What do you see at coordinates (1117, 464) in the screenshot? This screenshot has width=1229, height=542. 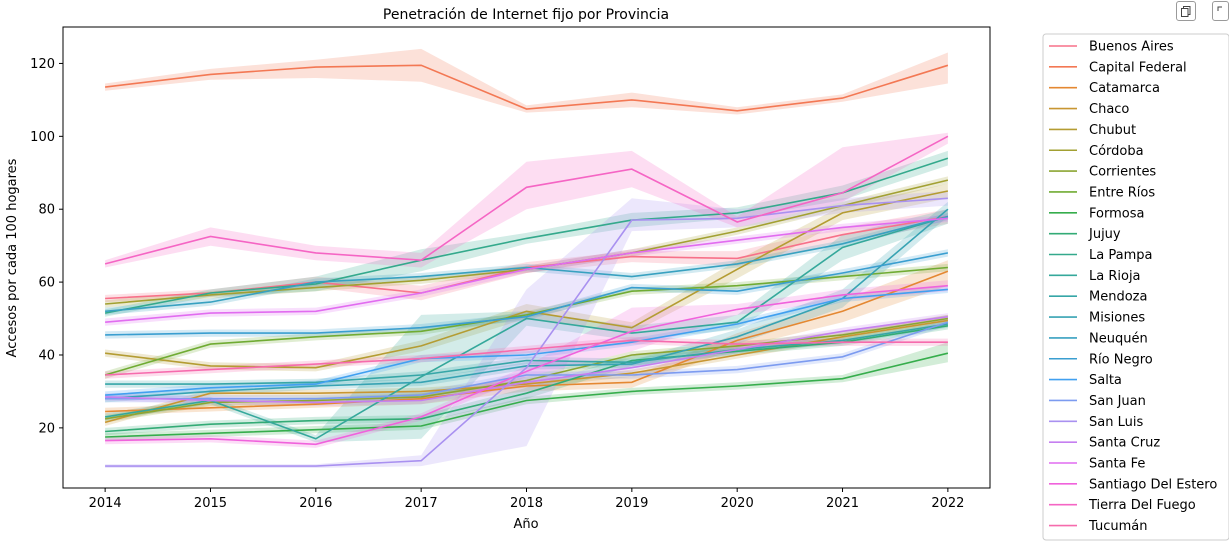 I see `legend-label: Santa Fe` at bounding box center [1117, 464].